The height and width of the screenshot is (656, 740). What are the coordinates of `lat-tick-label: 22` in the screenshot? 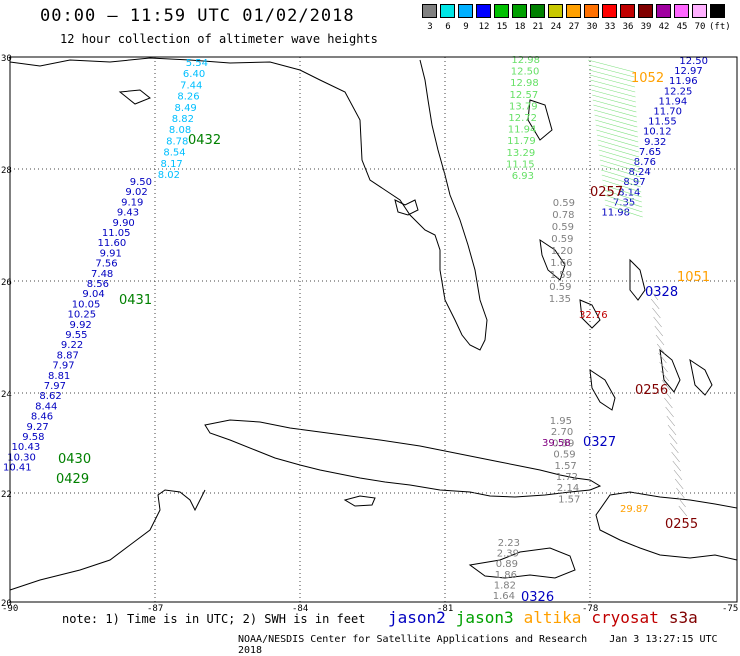 It's located at (6, 495).